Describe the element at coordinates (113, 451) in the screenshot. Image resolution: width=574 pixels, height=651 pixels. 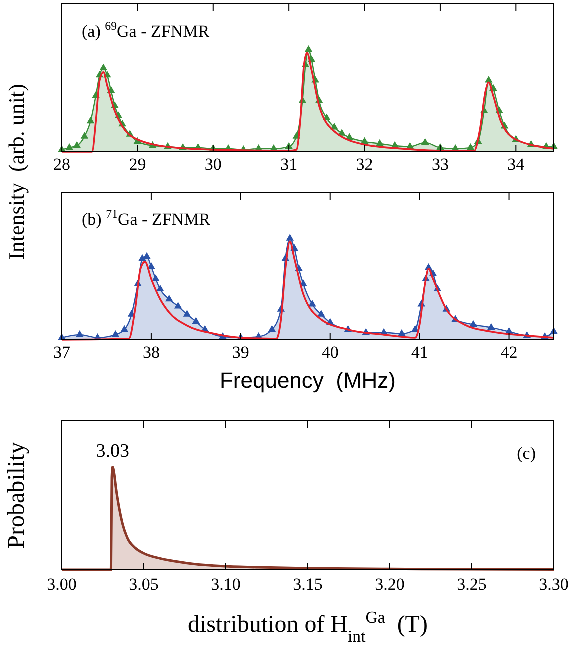
I see `annotation: 3.03` at that location.